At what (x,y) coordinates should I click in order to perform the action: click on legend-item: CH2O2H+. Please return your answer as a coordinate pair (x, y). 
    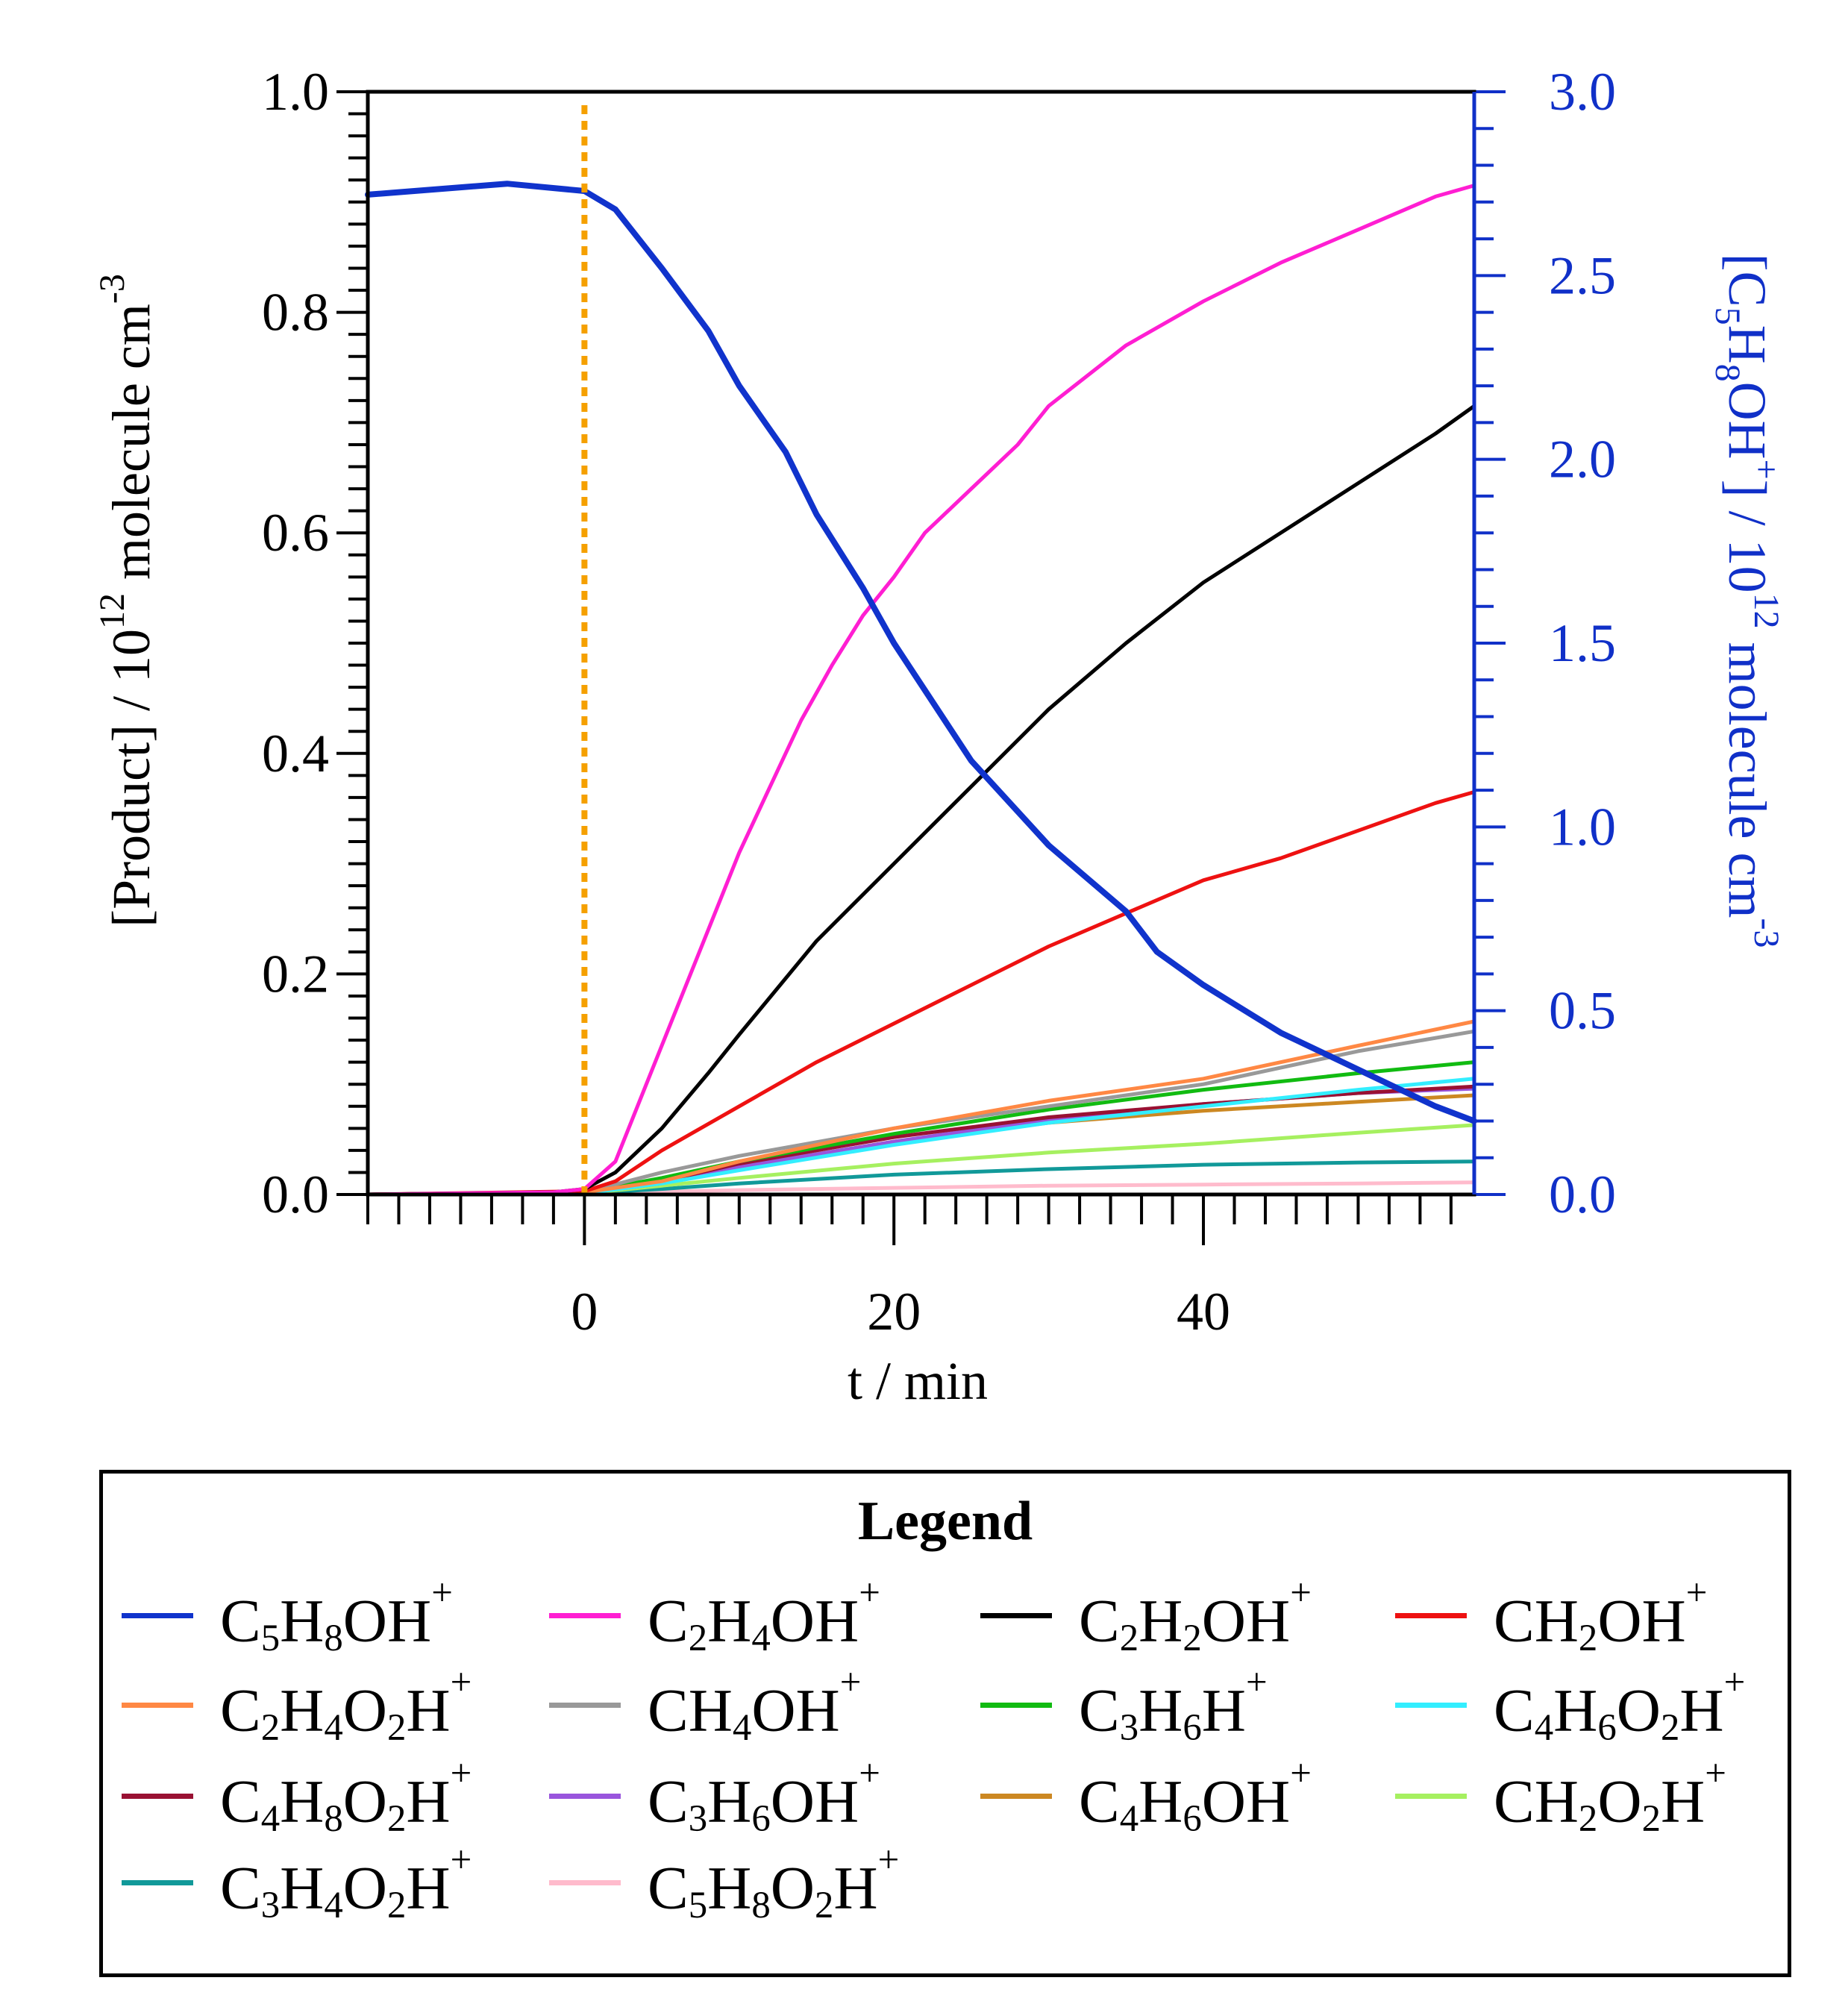
    Looking at the image, I should click on (1561, 1796).